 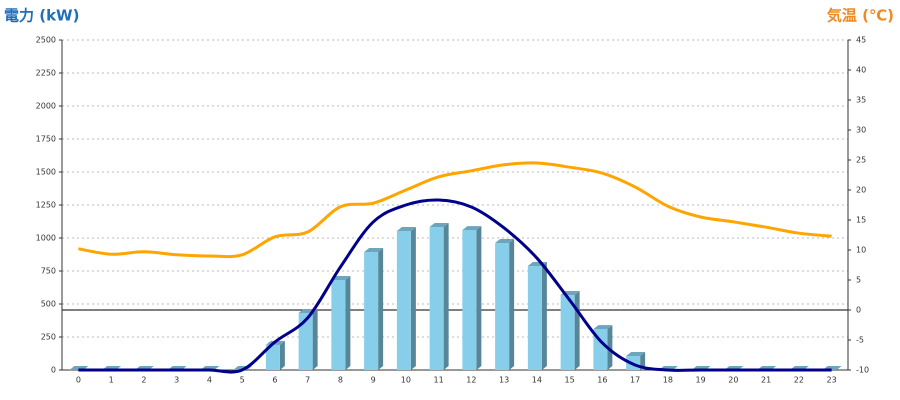 I want to click on y2-tick-label: 40, so click(x=861, y=70).